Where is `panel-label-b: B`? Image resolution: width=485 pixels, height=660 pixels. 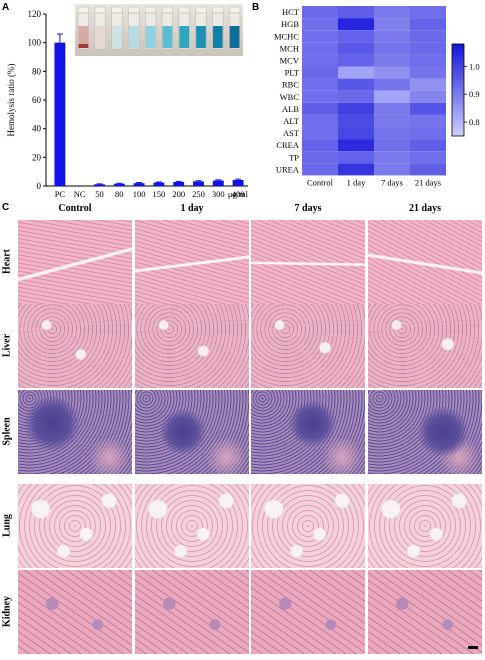 panel-label-b: B is located at coordinates (256, 7).